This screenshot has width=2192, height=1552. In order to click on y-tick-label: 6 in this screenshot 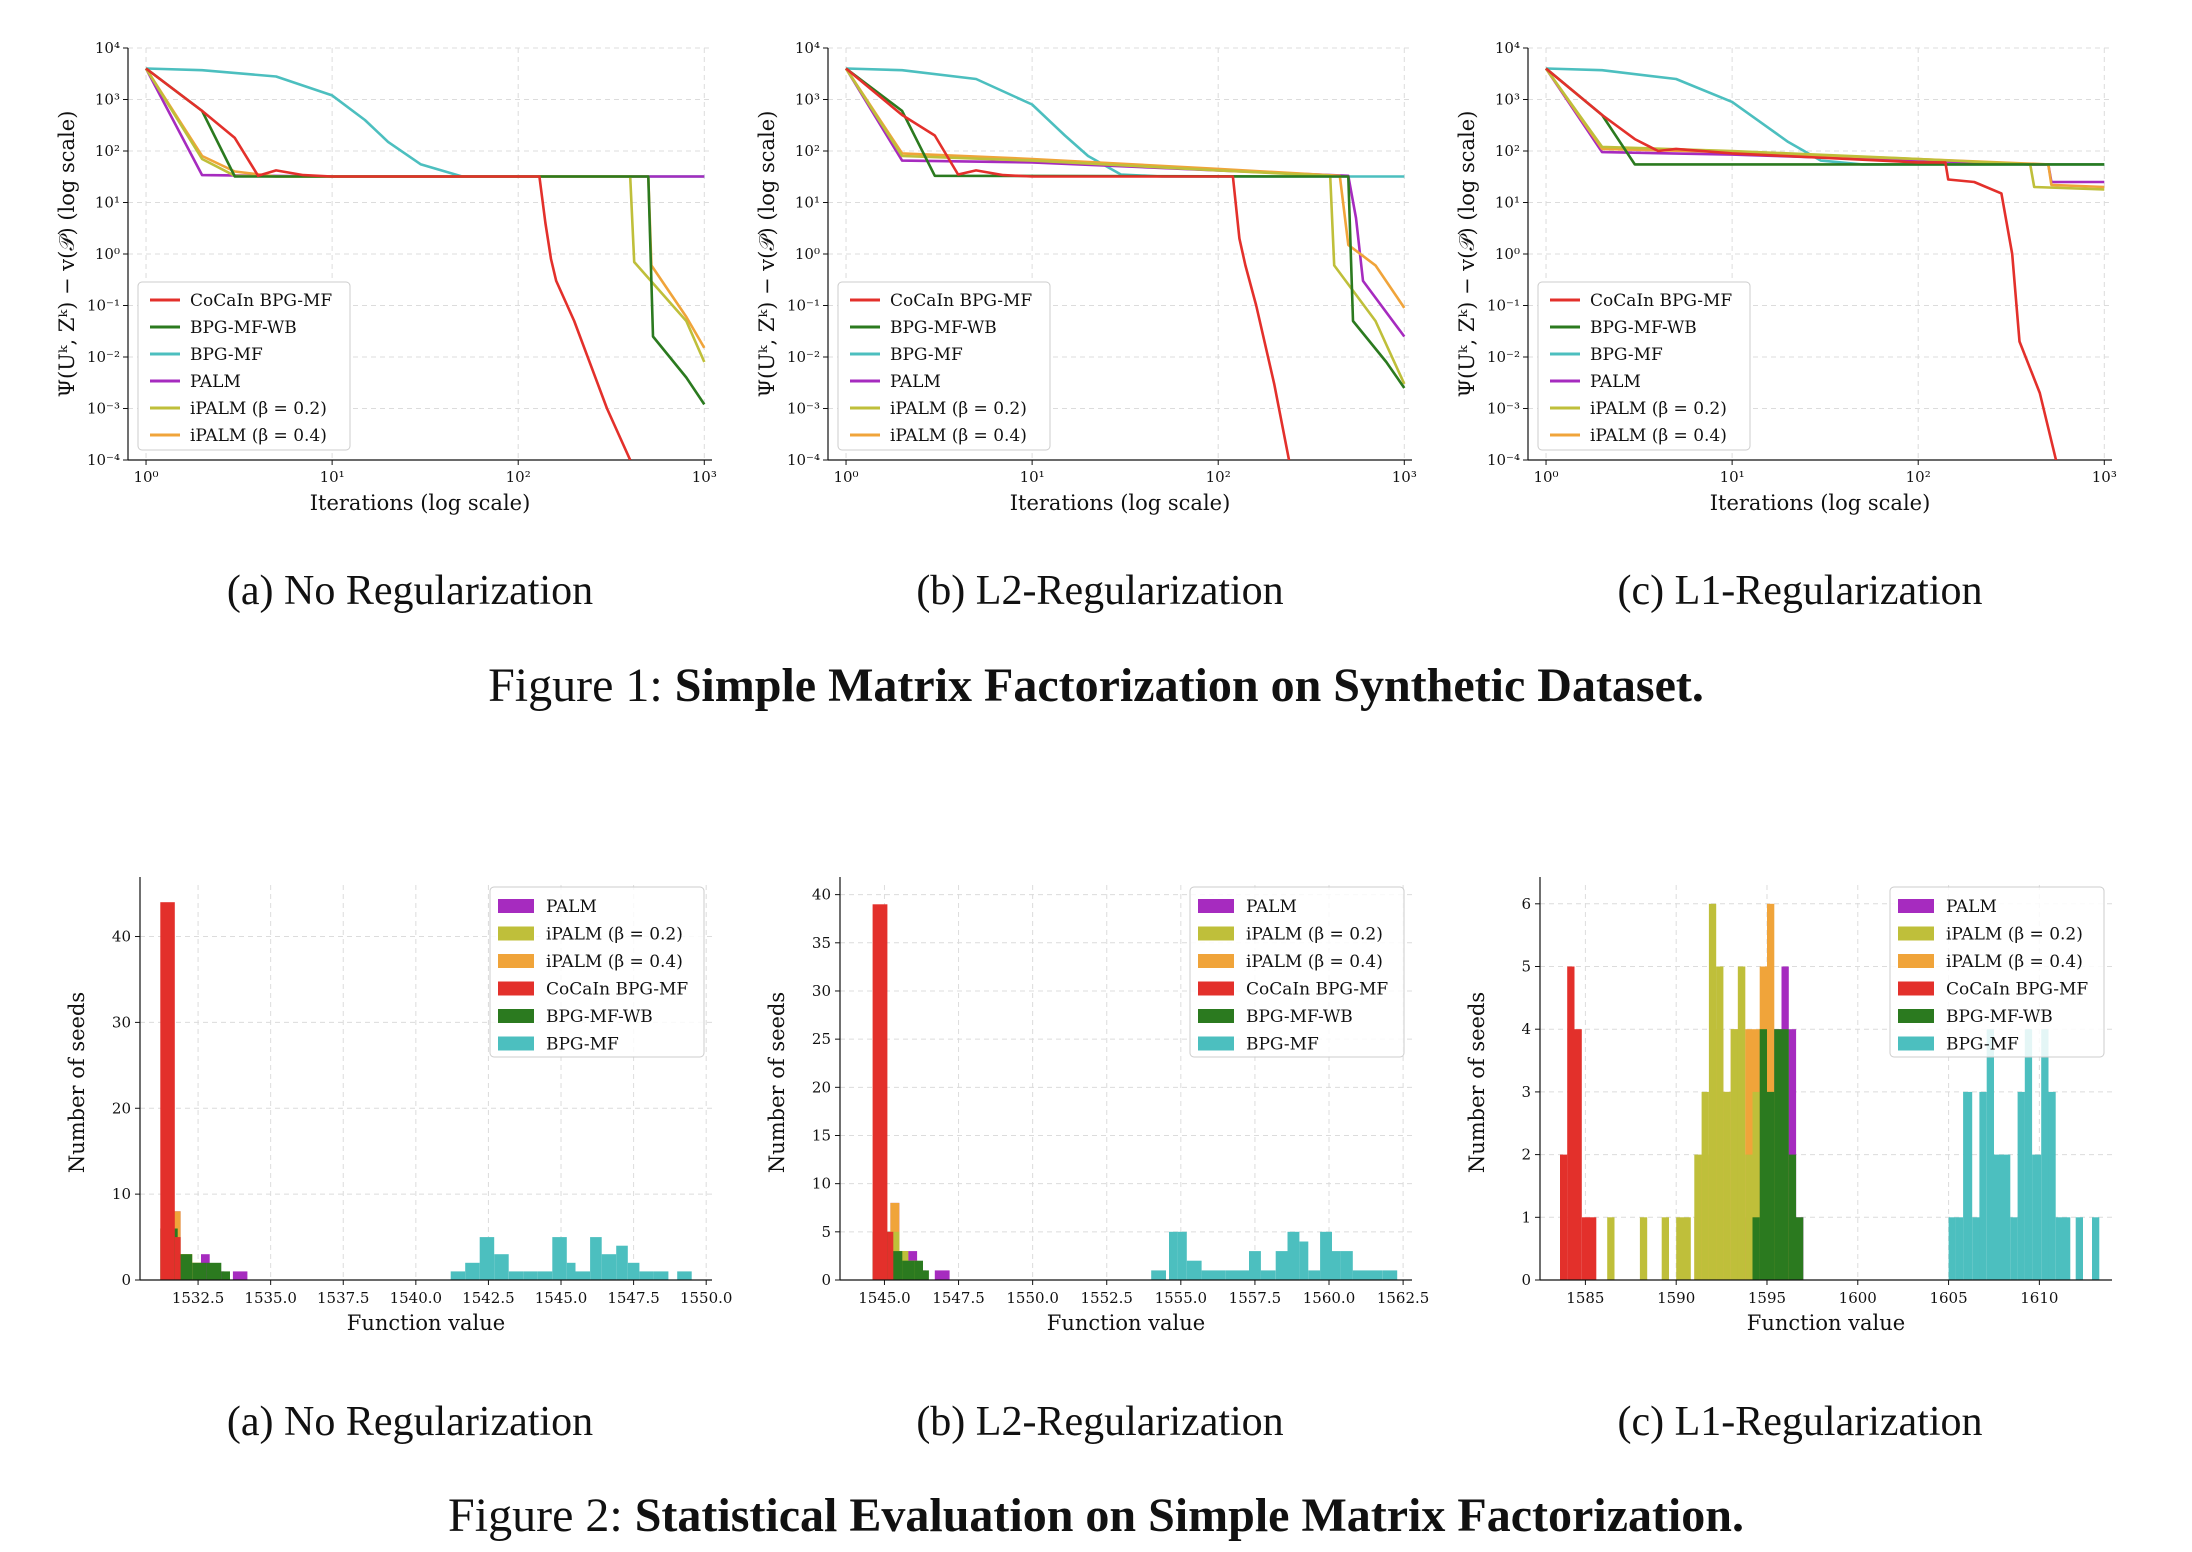, I will do `click(1526, 904)`.